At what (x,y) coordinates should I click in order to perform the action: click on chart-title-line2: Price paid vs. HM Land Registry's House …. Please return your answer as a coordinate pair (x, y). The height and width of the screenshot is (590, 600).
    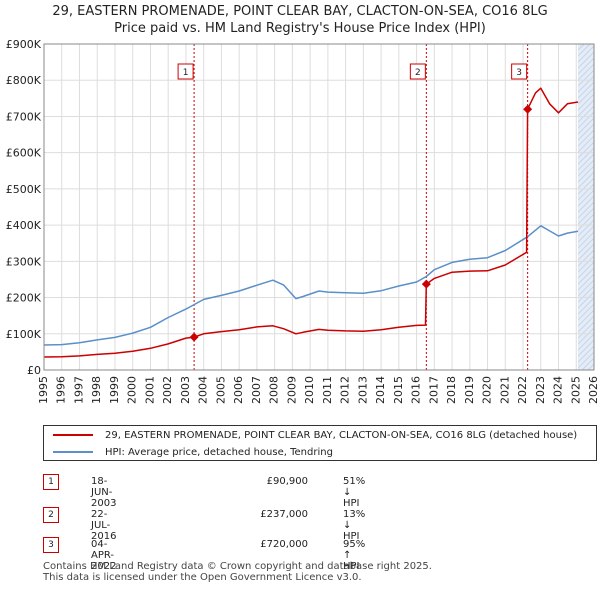
    Looking at the image, I should click on (300, 28).